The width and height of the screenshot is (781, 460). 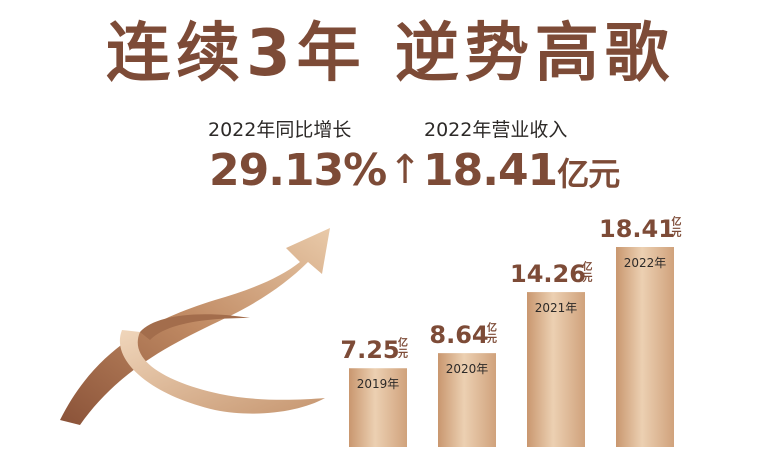 I want to click on bar-value-label: 7.25, so click(x=369, y=350).